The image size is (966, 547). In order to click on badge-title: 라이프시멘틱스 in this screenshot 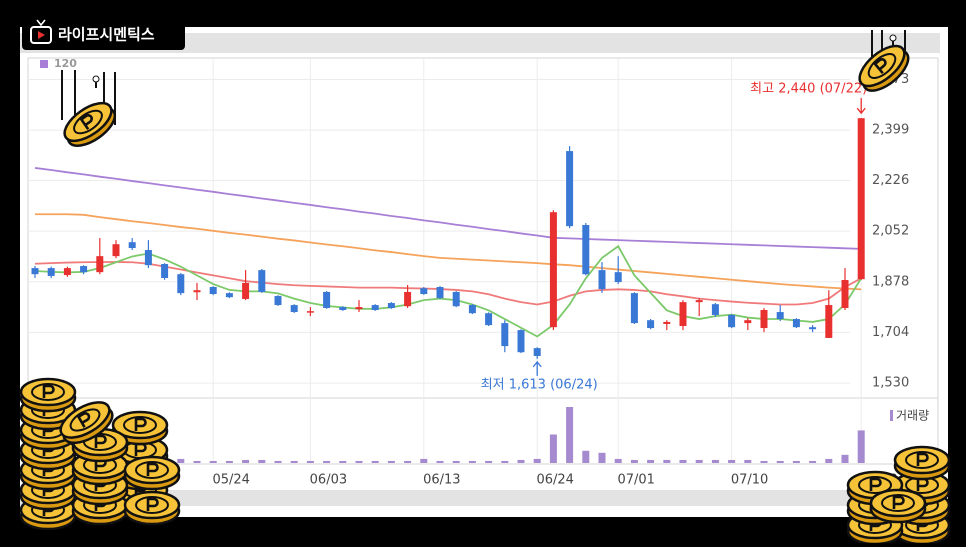, I will do `click(106, 35)`.